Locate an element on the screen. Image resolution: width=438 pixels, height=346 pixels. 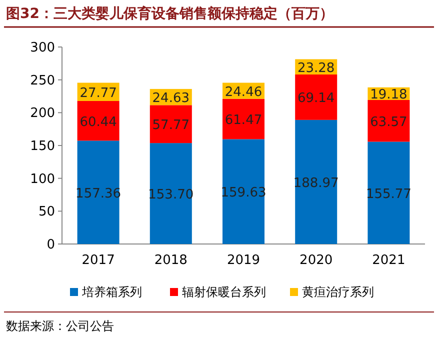
x-tick-label: 2021 is located at coordinates (389, 260).